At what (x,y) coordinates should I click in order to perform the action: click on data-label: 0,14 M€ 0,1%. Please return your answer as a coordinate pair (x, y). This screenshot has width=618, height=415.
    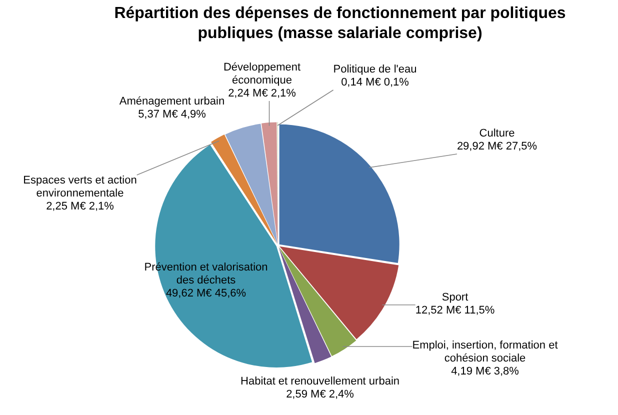
    Looking at the image, I should click on (375, 82).